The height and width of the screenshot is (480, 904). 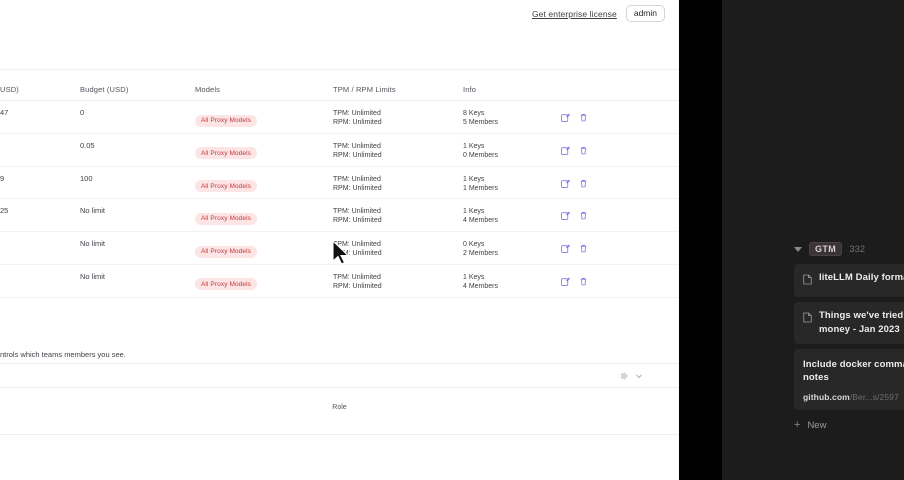 What do you see at coordinates (797, 425) in the screenshot?
I see `plus-icon: +` at bounding box center [797, 425].